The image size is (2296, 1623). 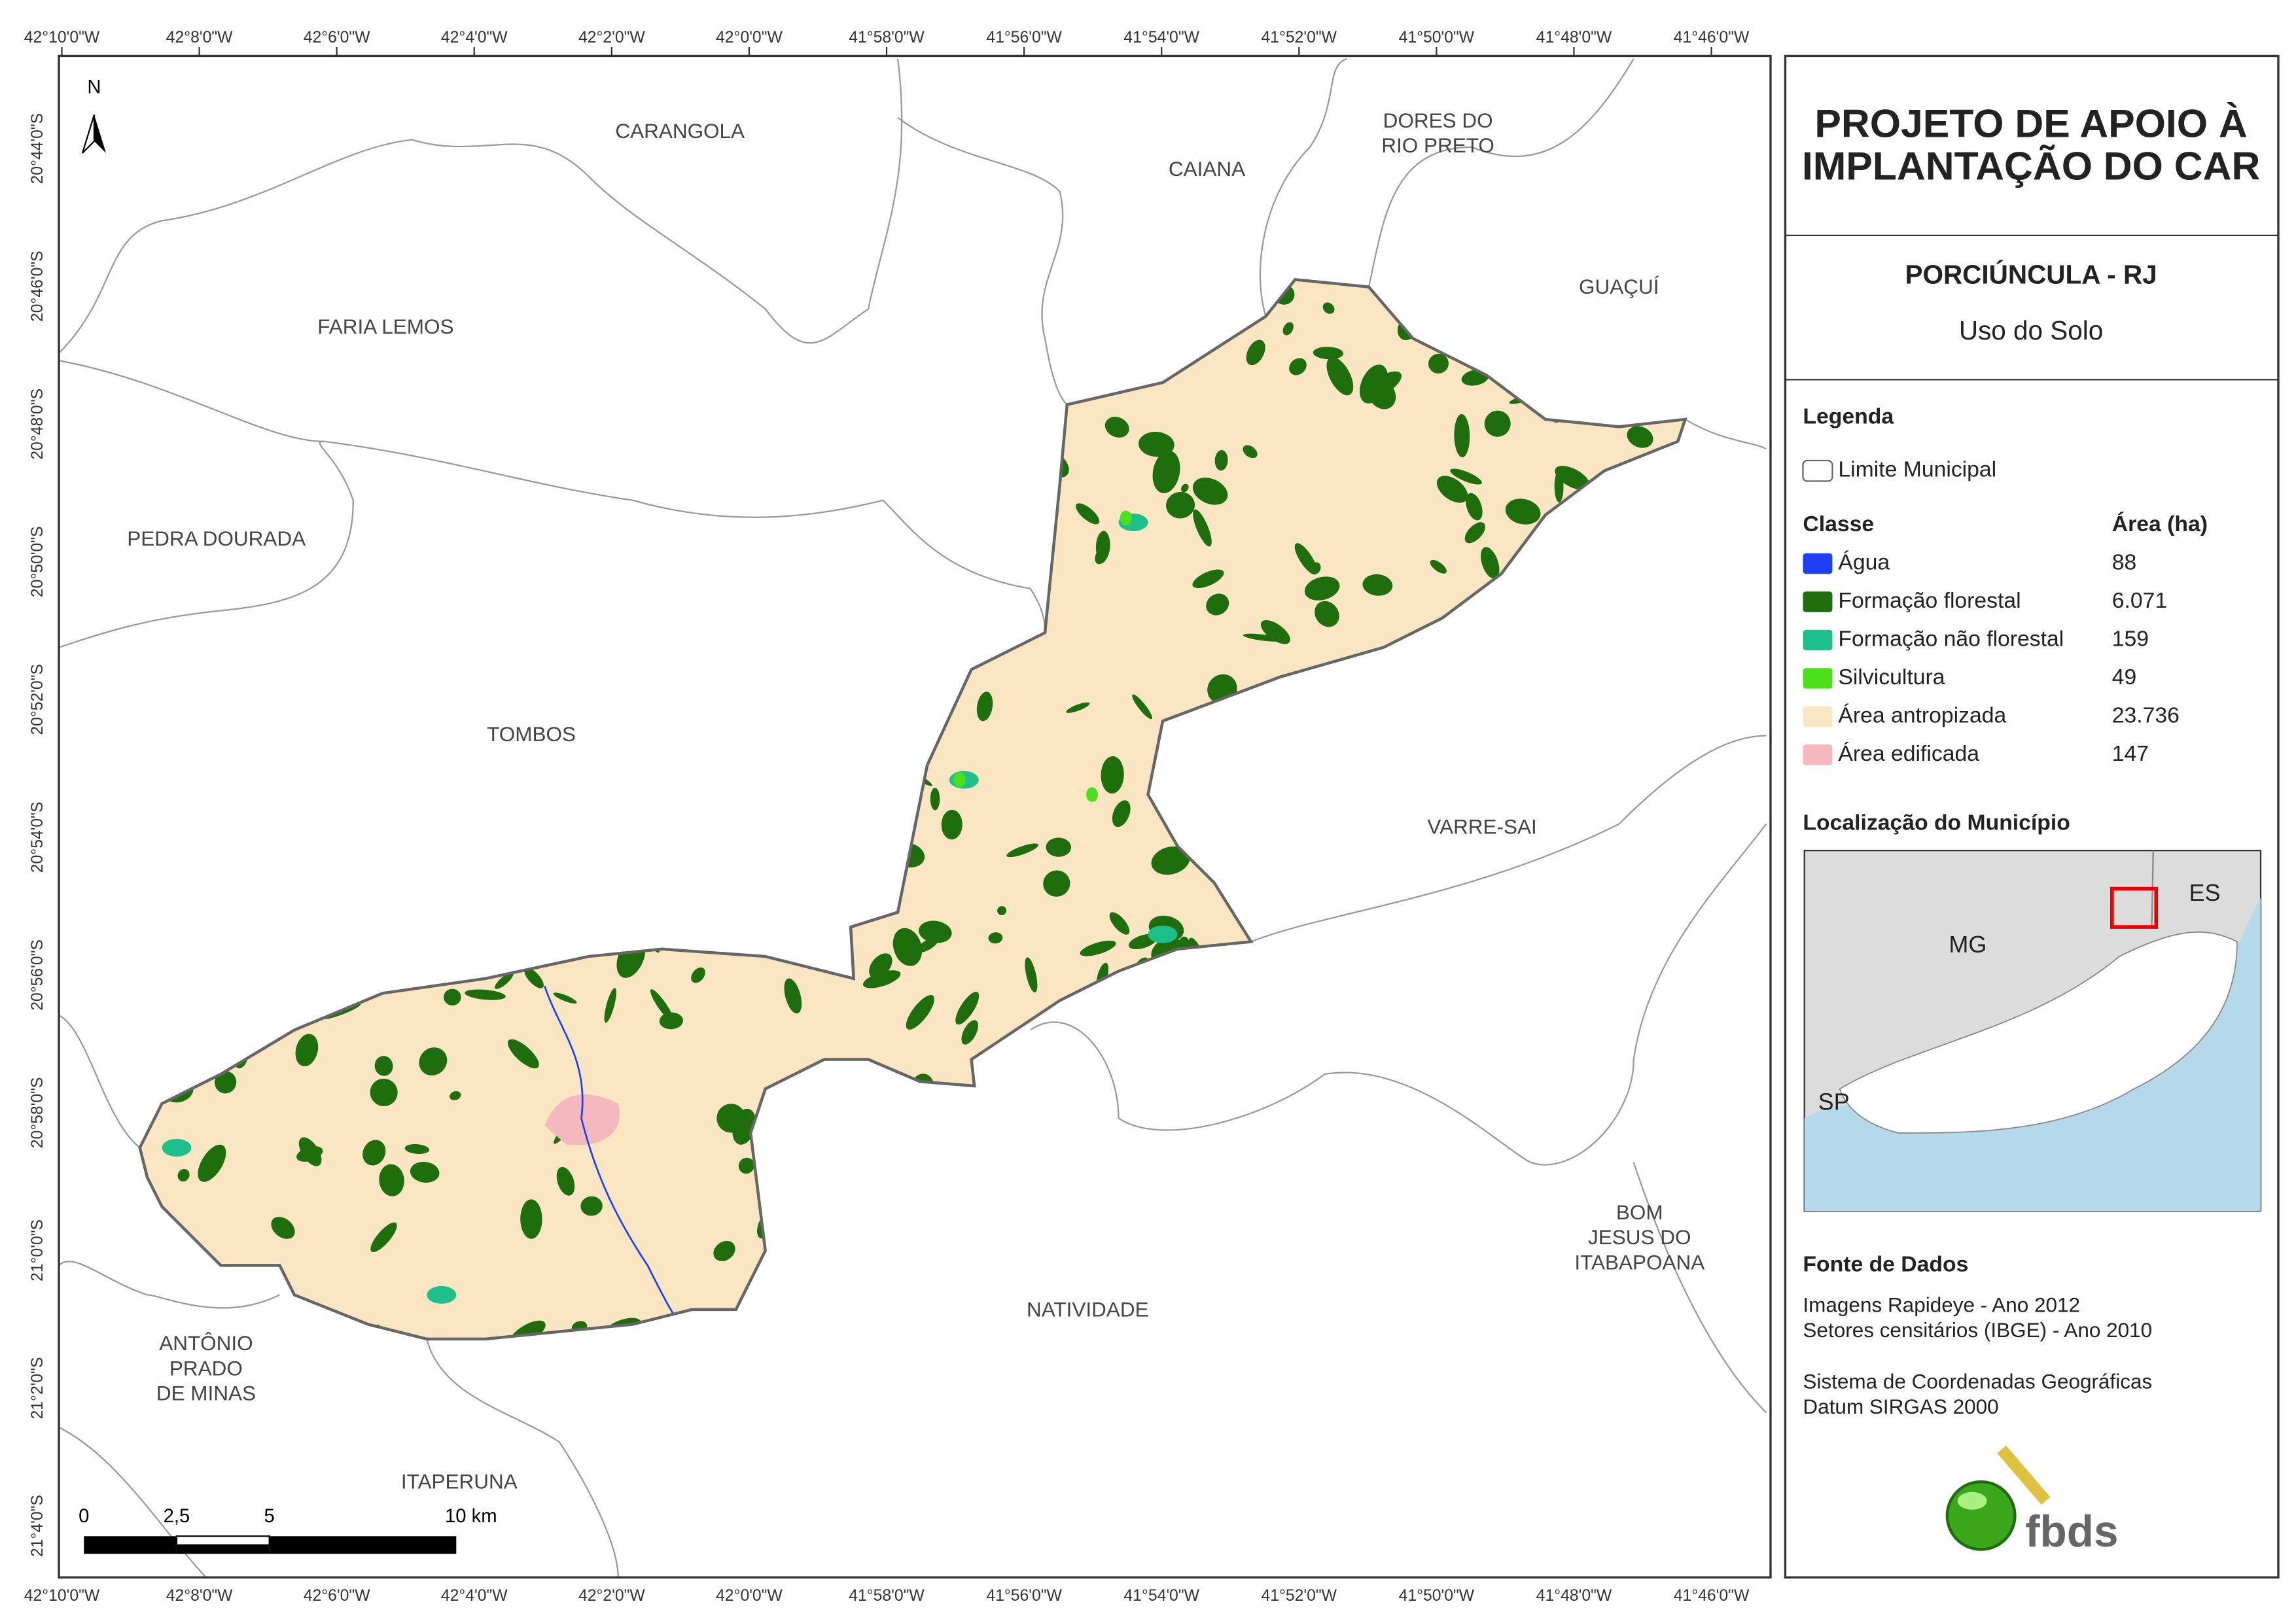 I want to click on boundary-swatch, so click(x=1817, y=471).